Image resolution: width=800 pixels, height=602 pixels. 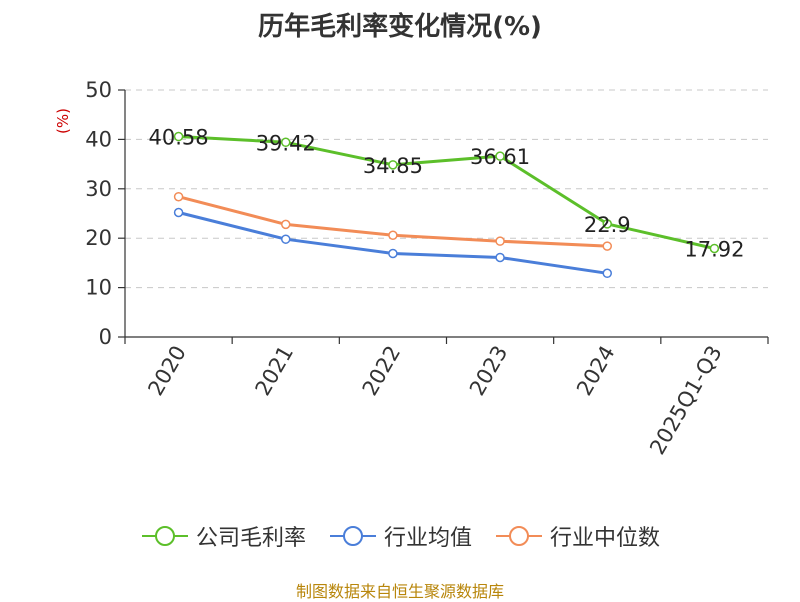 What do you see at coordinates (427, 538) in the screenshot?
I see `legend-label: 行业均值` at bounding box center [427, 538].